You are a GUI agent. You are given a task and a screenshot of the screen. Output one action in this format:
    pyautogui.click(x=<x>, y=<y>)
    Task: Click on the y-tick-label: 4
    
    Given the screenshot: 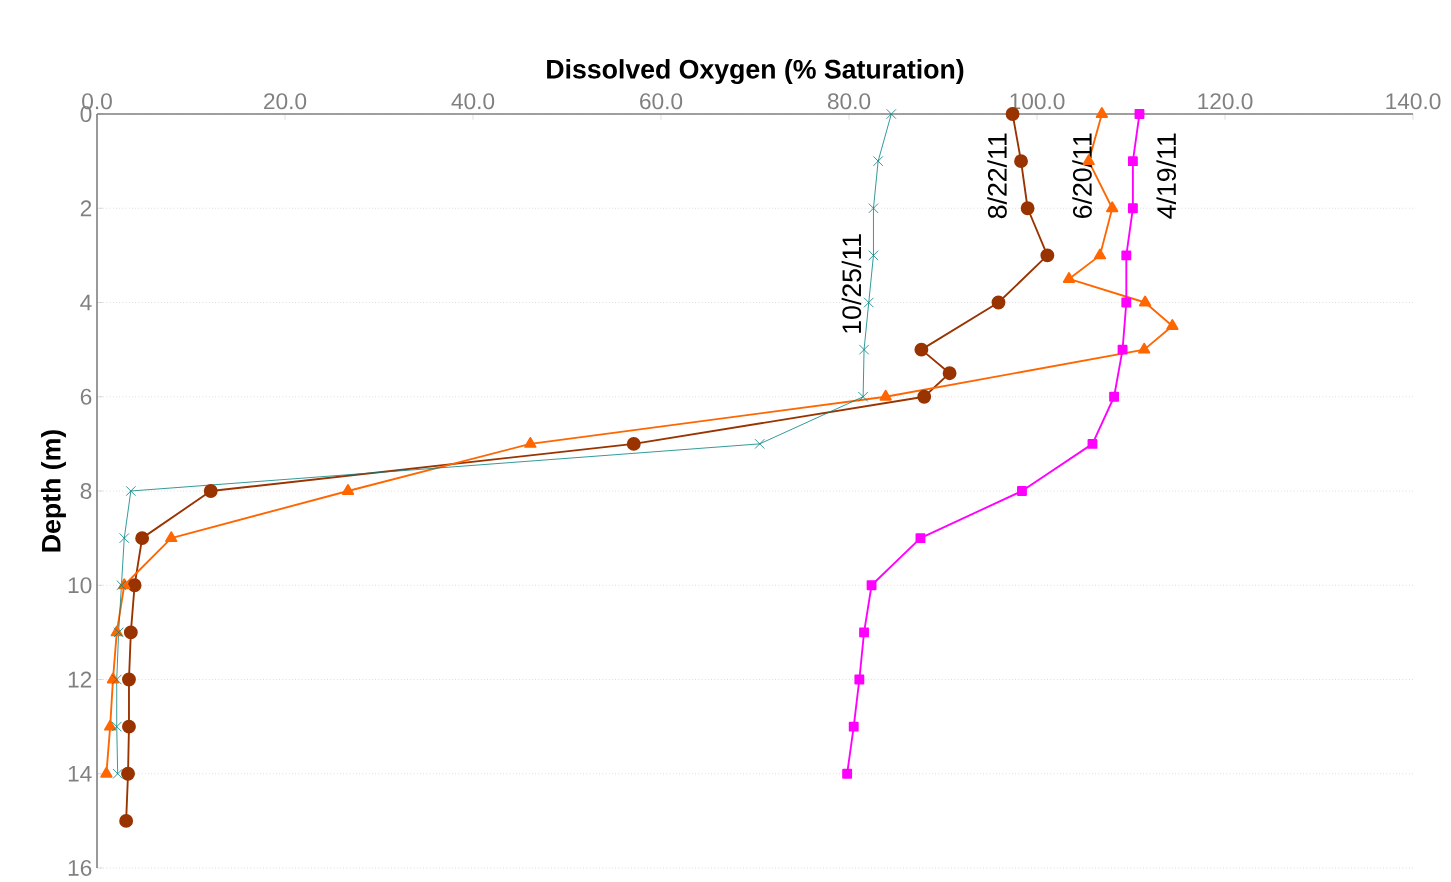 What is the action you would take?
    pyautogui.click(x=86, y=302)
    